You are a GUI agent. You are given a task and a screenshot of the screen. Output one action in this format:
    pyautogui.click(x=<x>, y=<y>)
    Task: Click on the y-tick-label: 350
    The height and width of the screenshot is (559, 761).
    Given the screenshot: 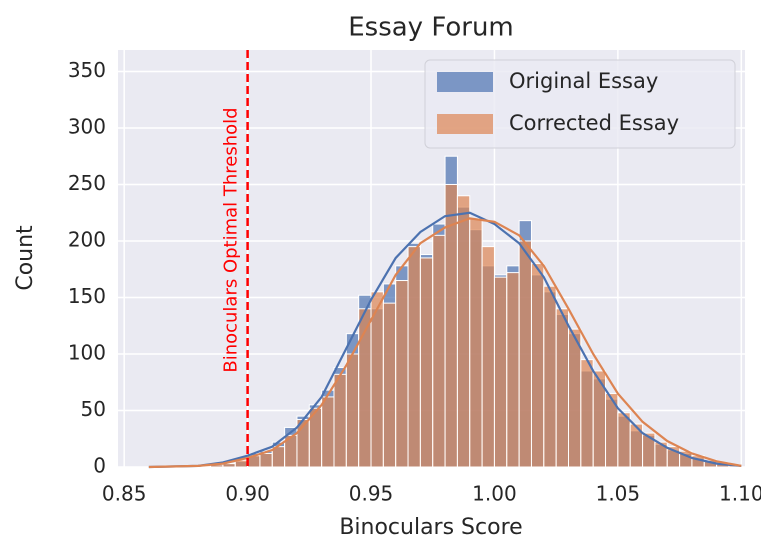 What is the action you would take?
    pyautogui.click(x=87, y=70)
    